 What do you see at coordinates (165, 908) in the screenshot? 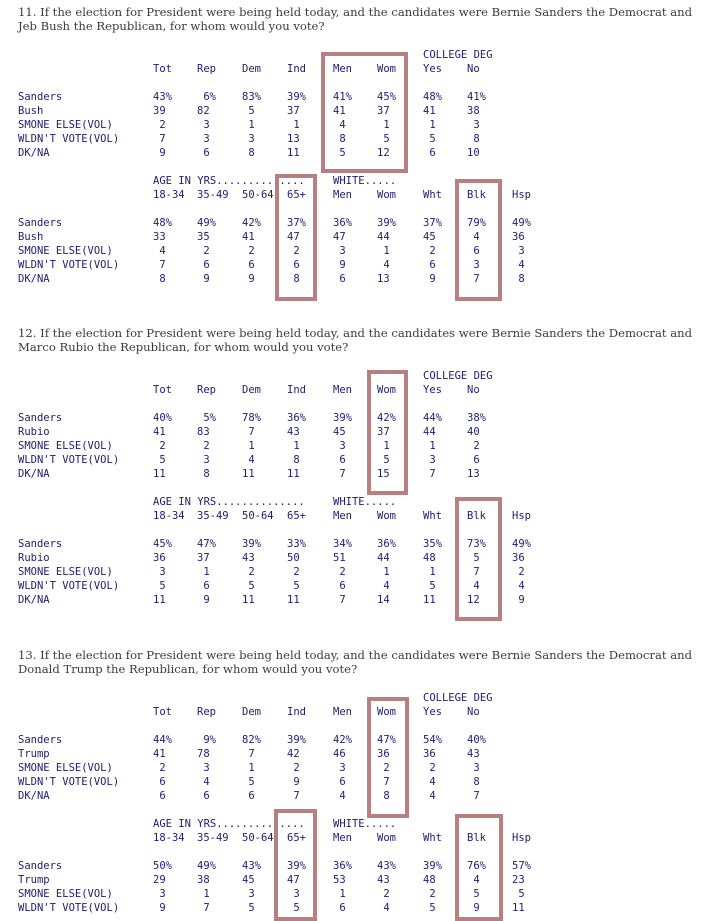
I see `table-cell: 9` at bounding box center [165, 908].